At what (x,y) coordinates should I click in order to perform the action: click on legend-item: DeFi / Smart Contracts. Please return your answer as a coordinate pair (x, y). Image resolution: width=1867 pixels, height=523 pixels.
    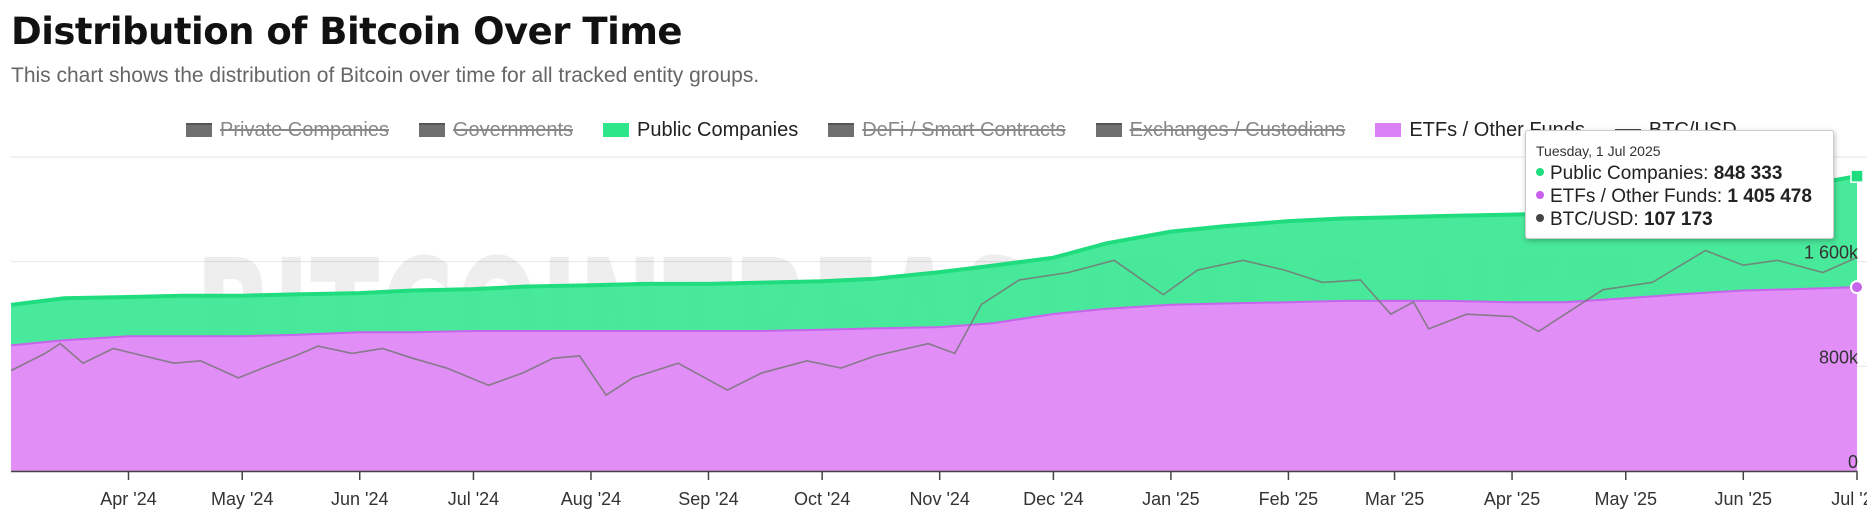
    Looking at the image, I should click on (947, 130).